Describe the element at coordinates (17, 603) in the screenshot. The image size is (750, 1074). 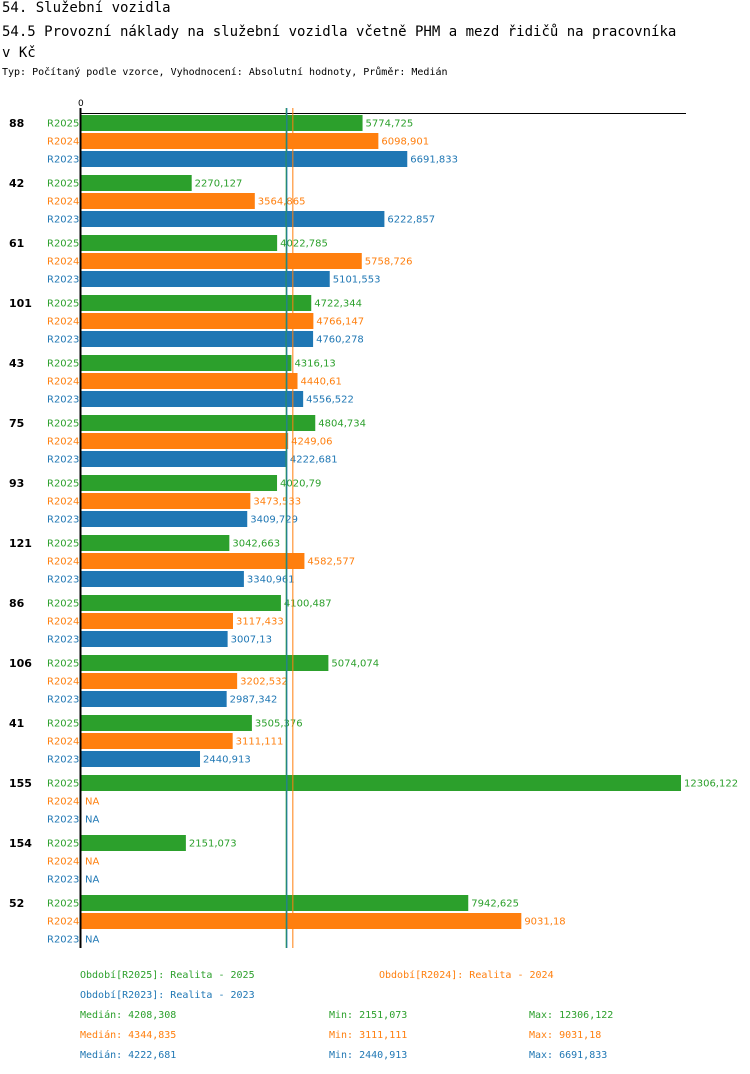
I see `category-label: 86` at that location.